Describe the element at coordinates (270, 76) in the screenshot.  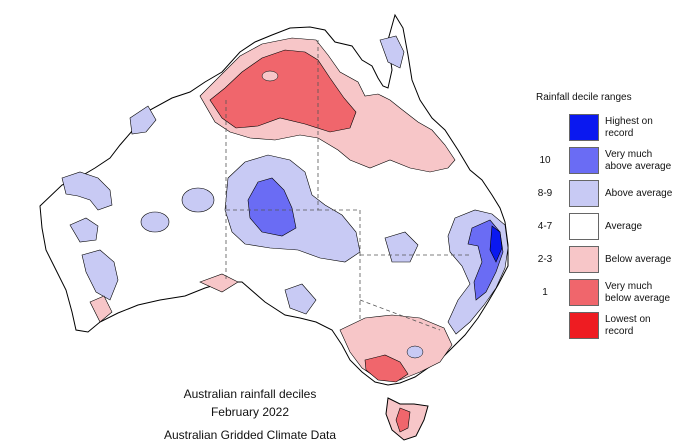
I see `north-white-hole` at that location.